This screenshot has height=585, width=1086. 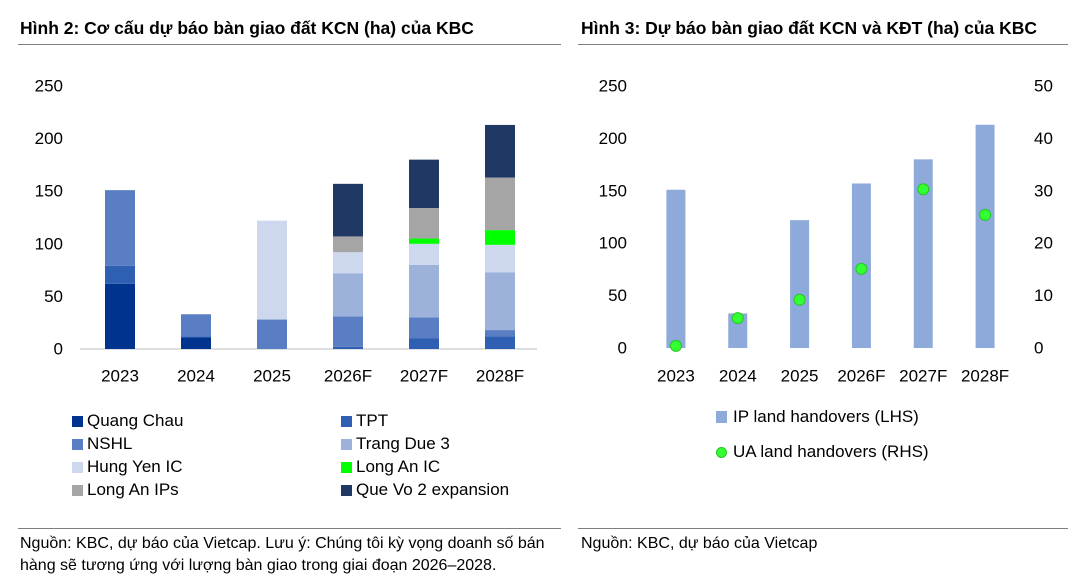 What do you see at coordinates (348, 295) in the screenshot?
I see `bar-segment-trang-due-3-2026f` at bounding box center [348, 295].